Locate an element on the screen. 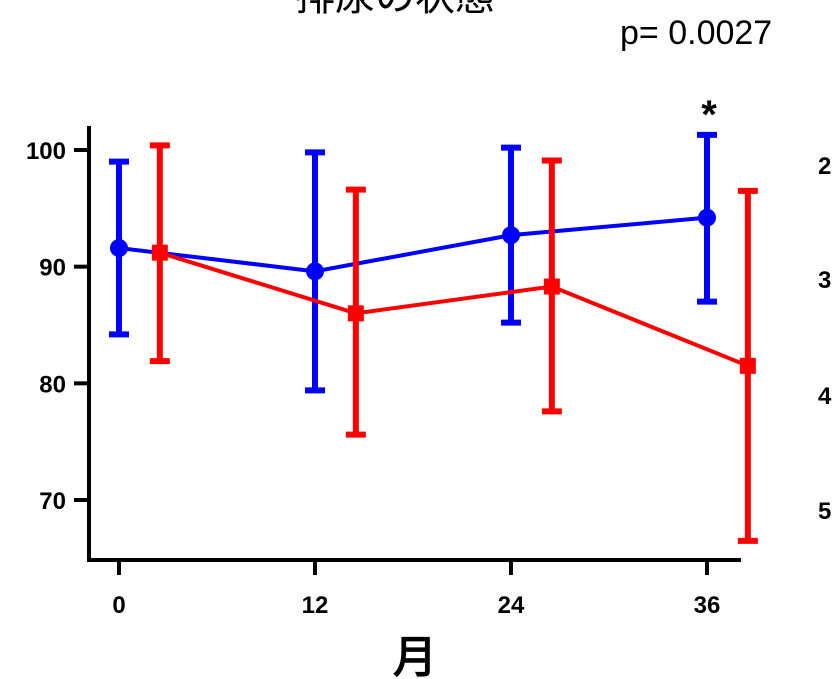  significance-marker: * is located at coordinates (709, 115).